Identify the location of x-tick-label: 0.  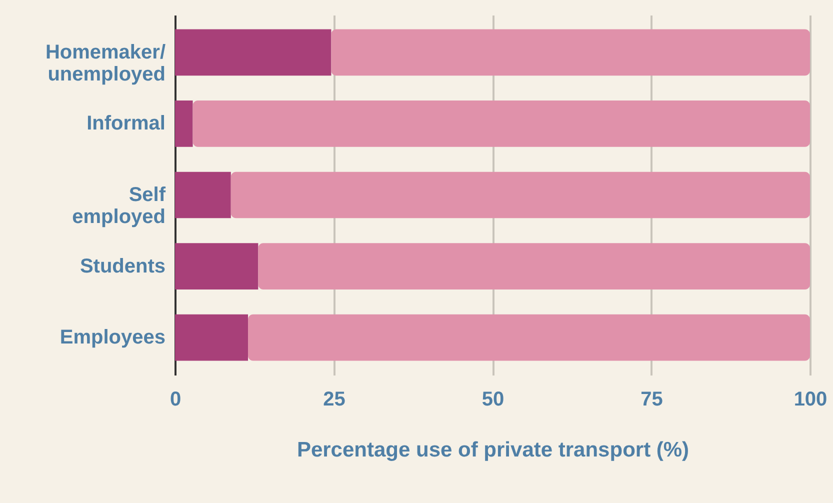
(176, 399).